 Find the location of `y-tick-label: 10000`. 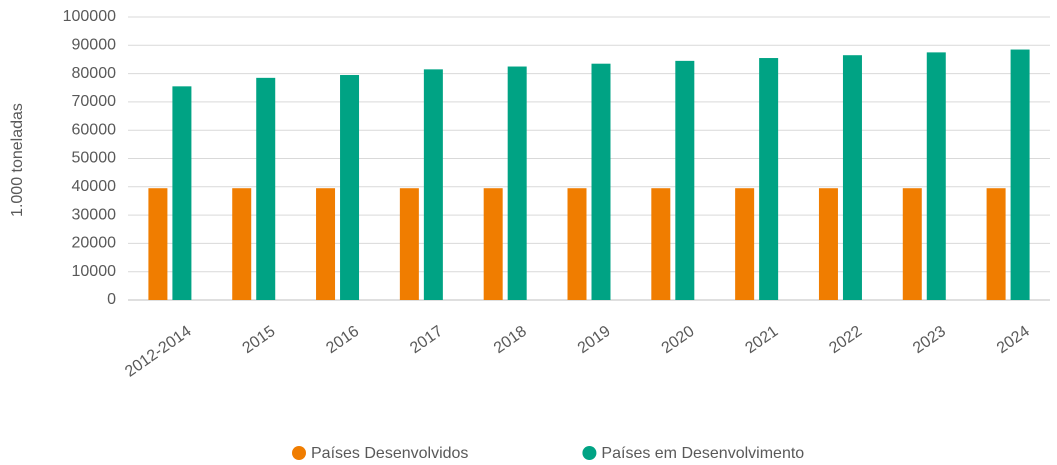

y-tick-label: 10000 is located at coordinates (94, 271).